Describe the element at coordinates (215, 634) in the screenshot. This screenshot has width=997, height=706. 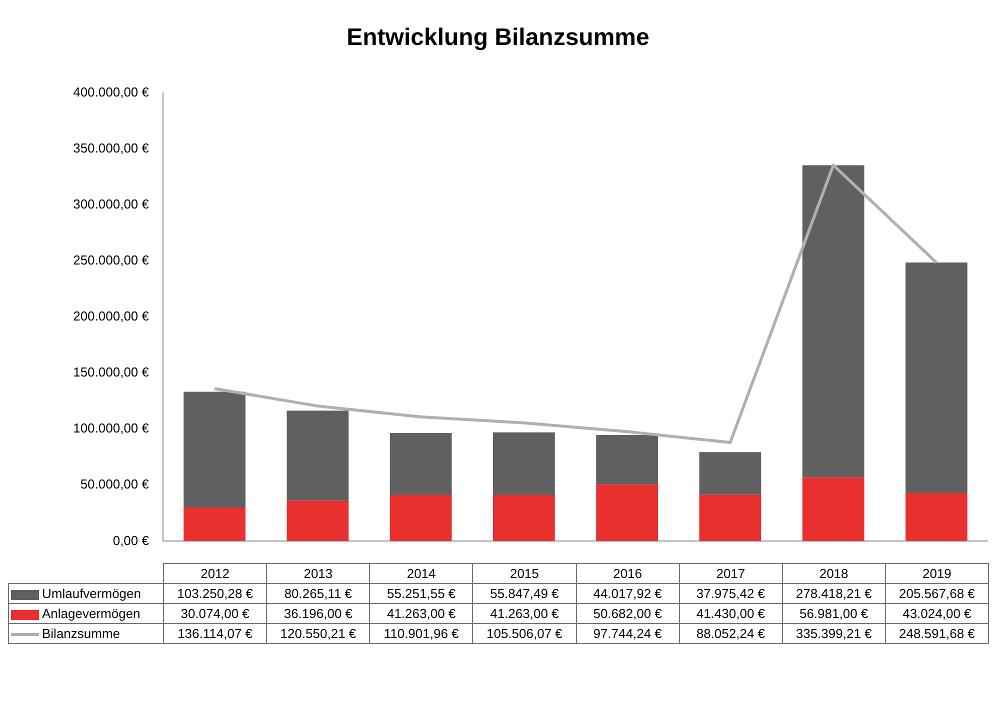
I see `data-label: 136.114,07 €` at that location.